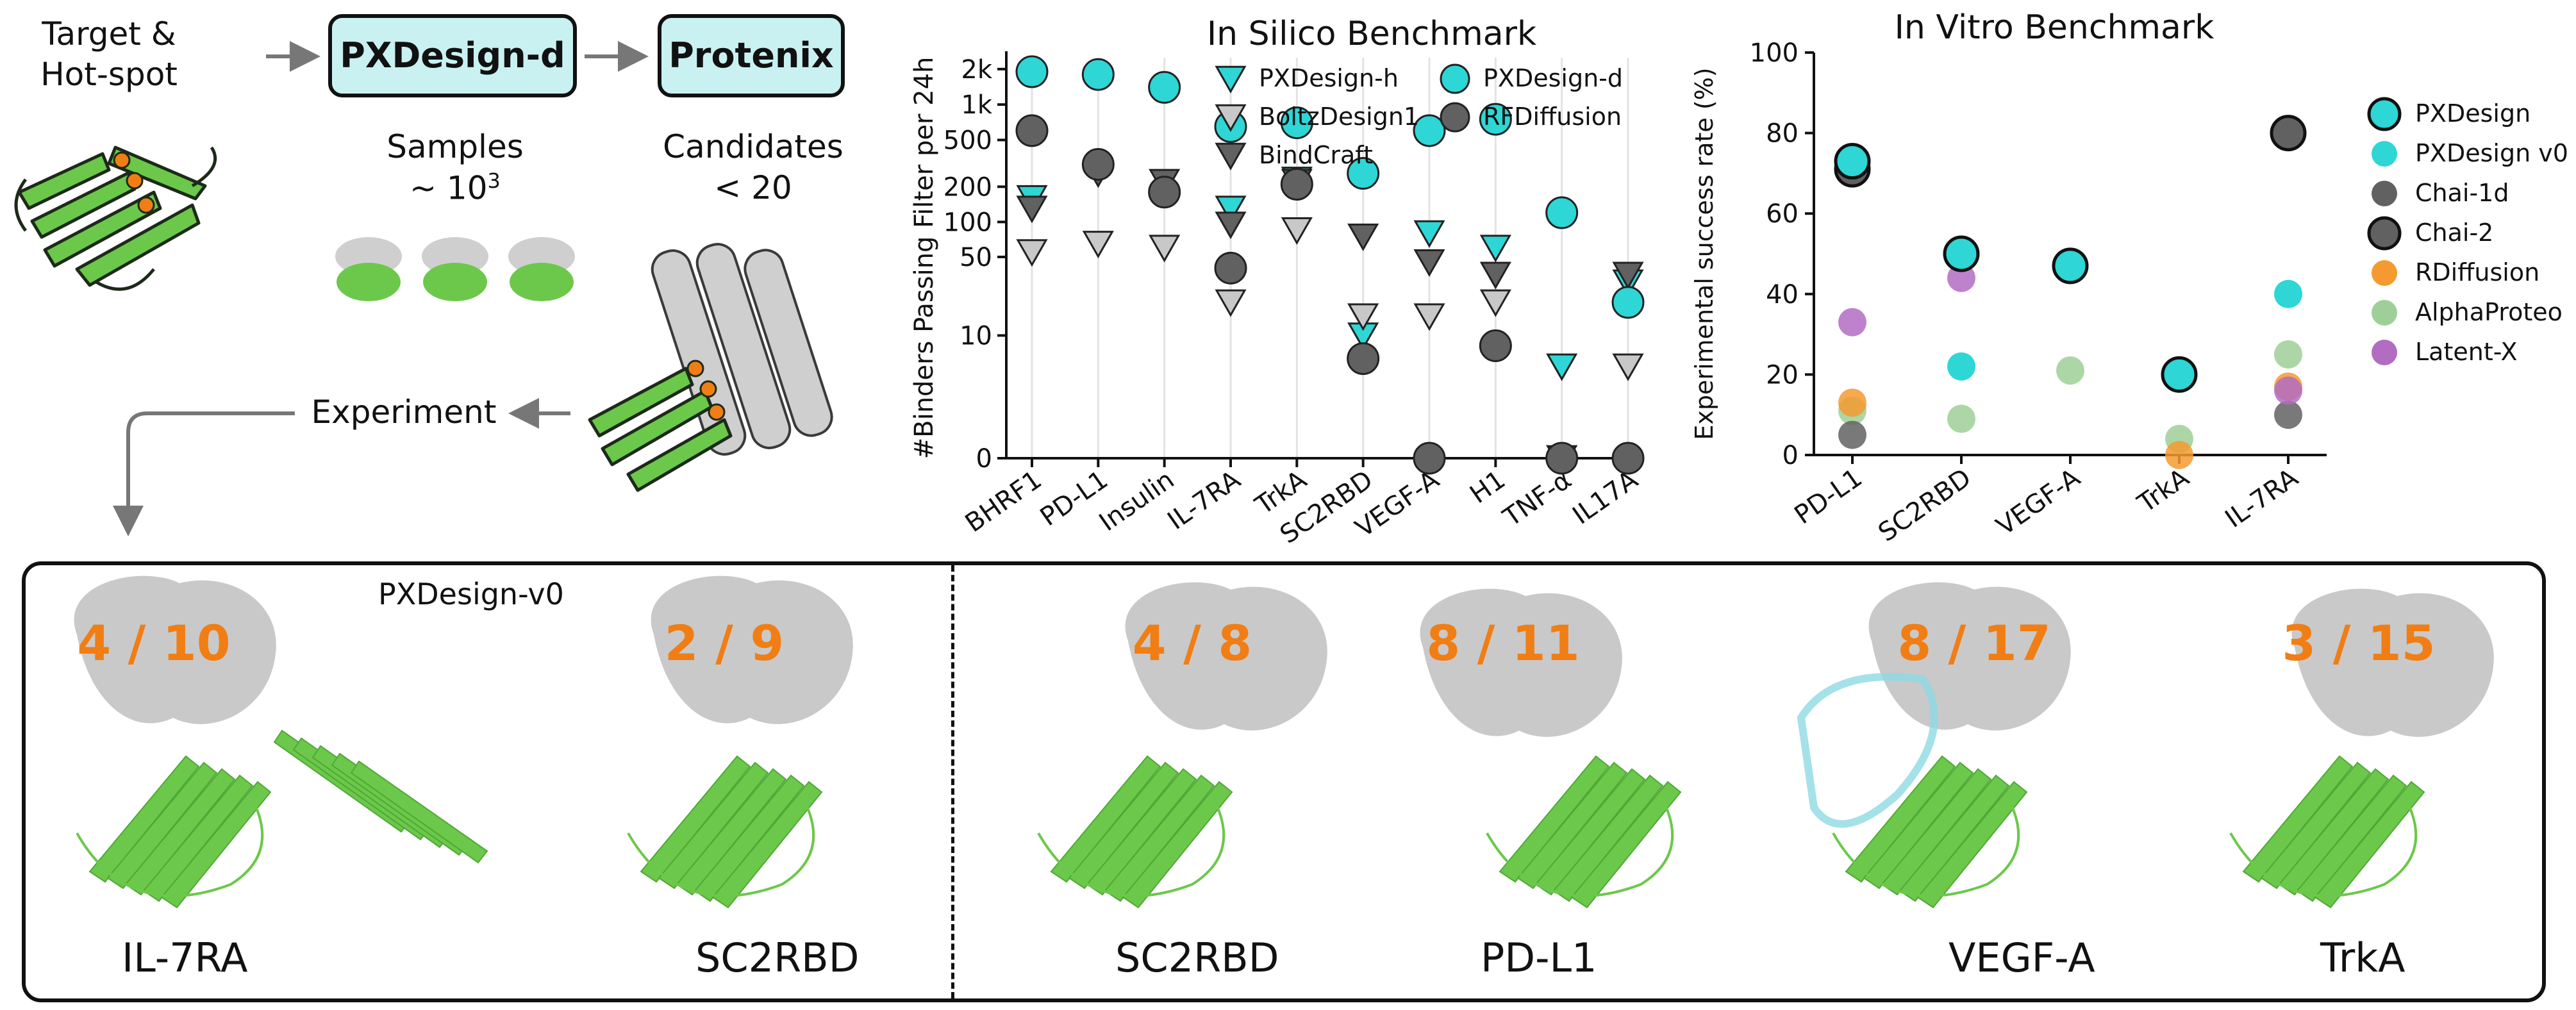  What do you see at coordinates (2363, 957) in the screenshot?
I see `structure-name-5: TrkA` at bounding box center [2363, 957].